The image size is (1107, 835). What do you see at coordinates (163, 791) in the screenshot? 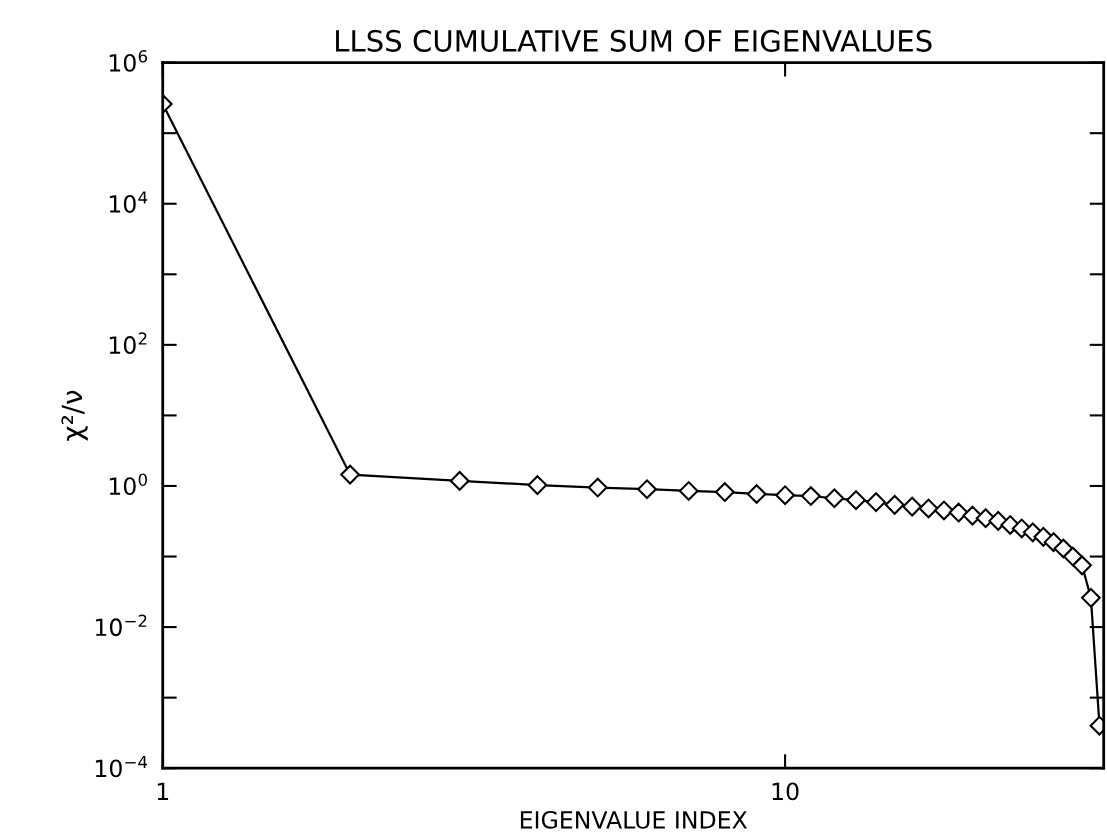
I see `x-tick-label: 1` at bounding box center [163, 791].